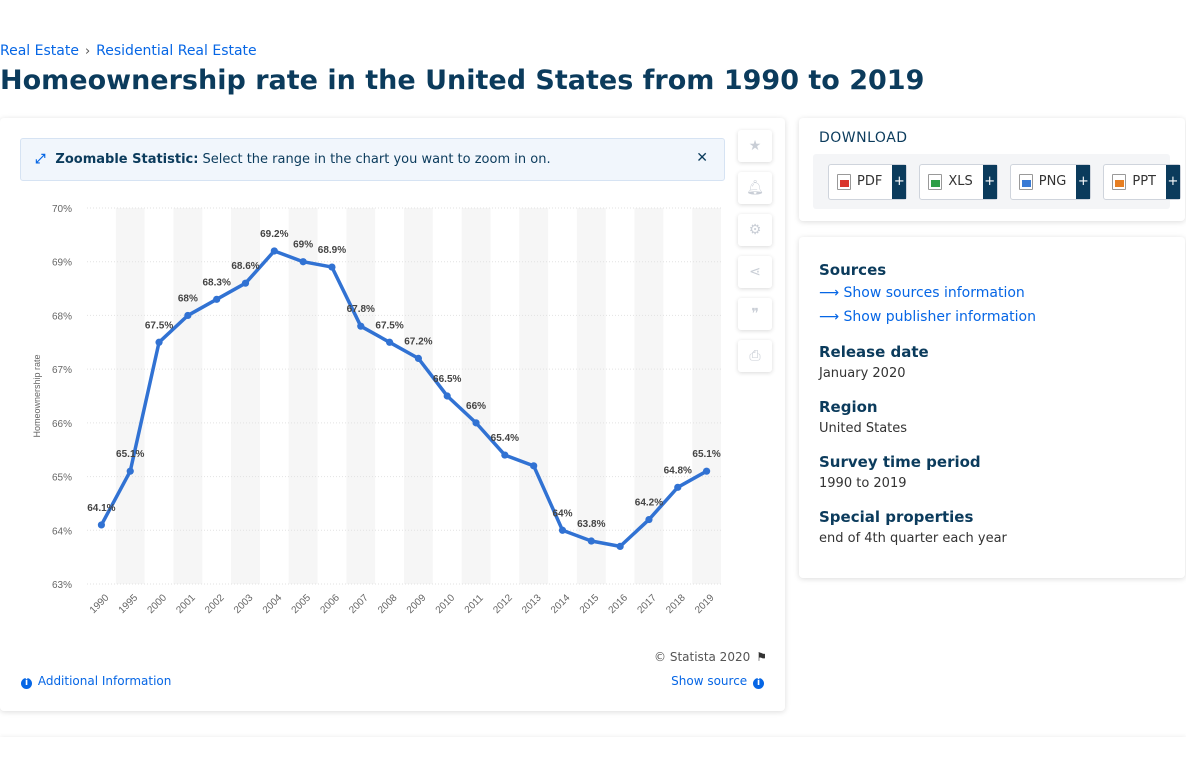 The width and height of the screenshot is (1186, 760). Describe the element at coordinates (848, 407) in the screenshot. I see `region-heading: Region` at that location.